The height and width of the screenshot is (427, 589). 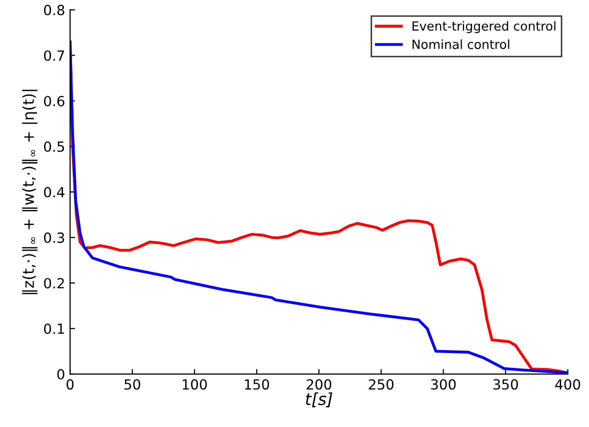 I want to click on y-tick-label: 0.7, so click(x=54, y=55).